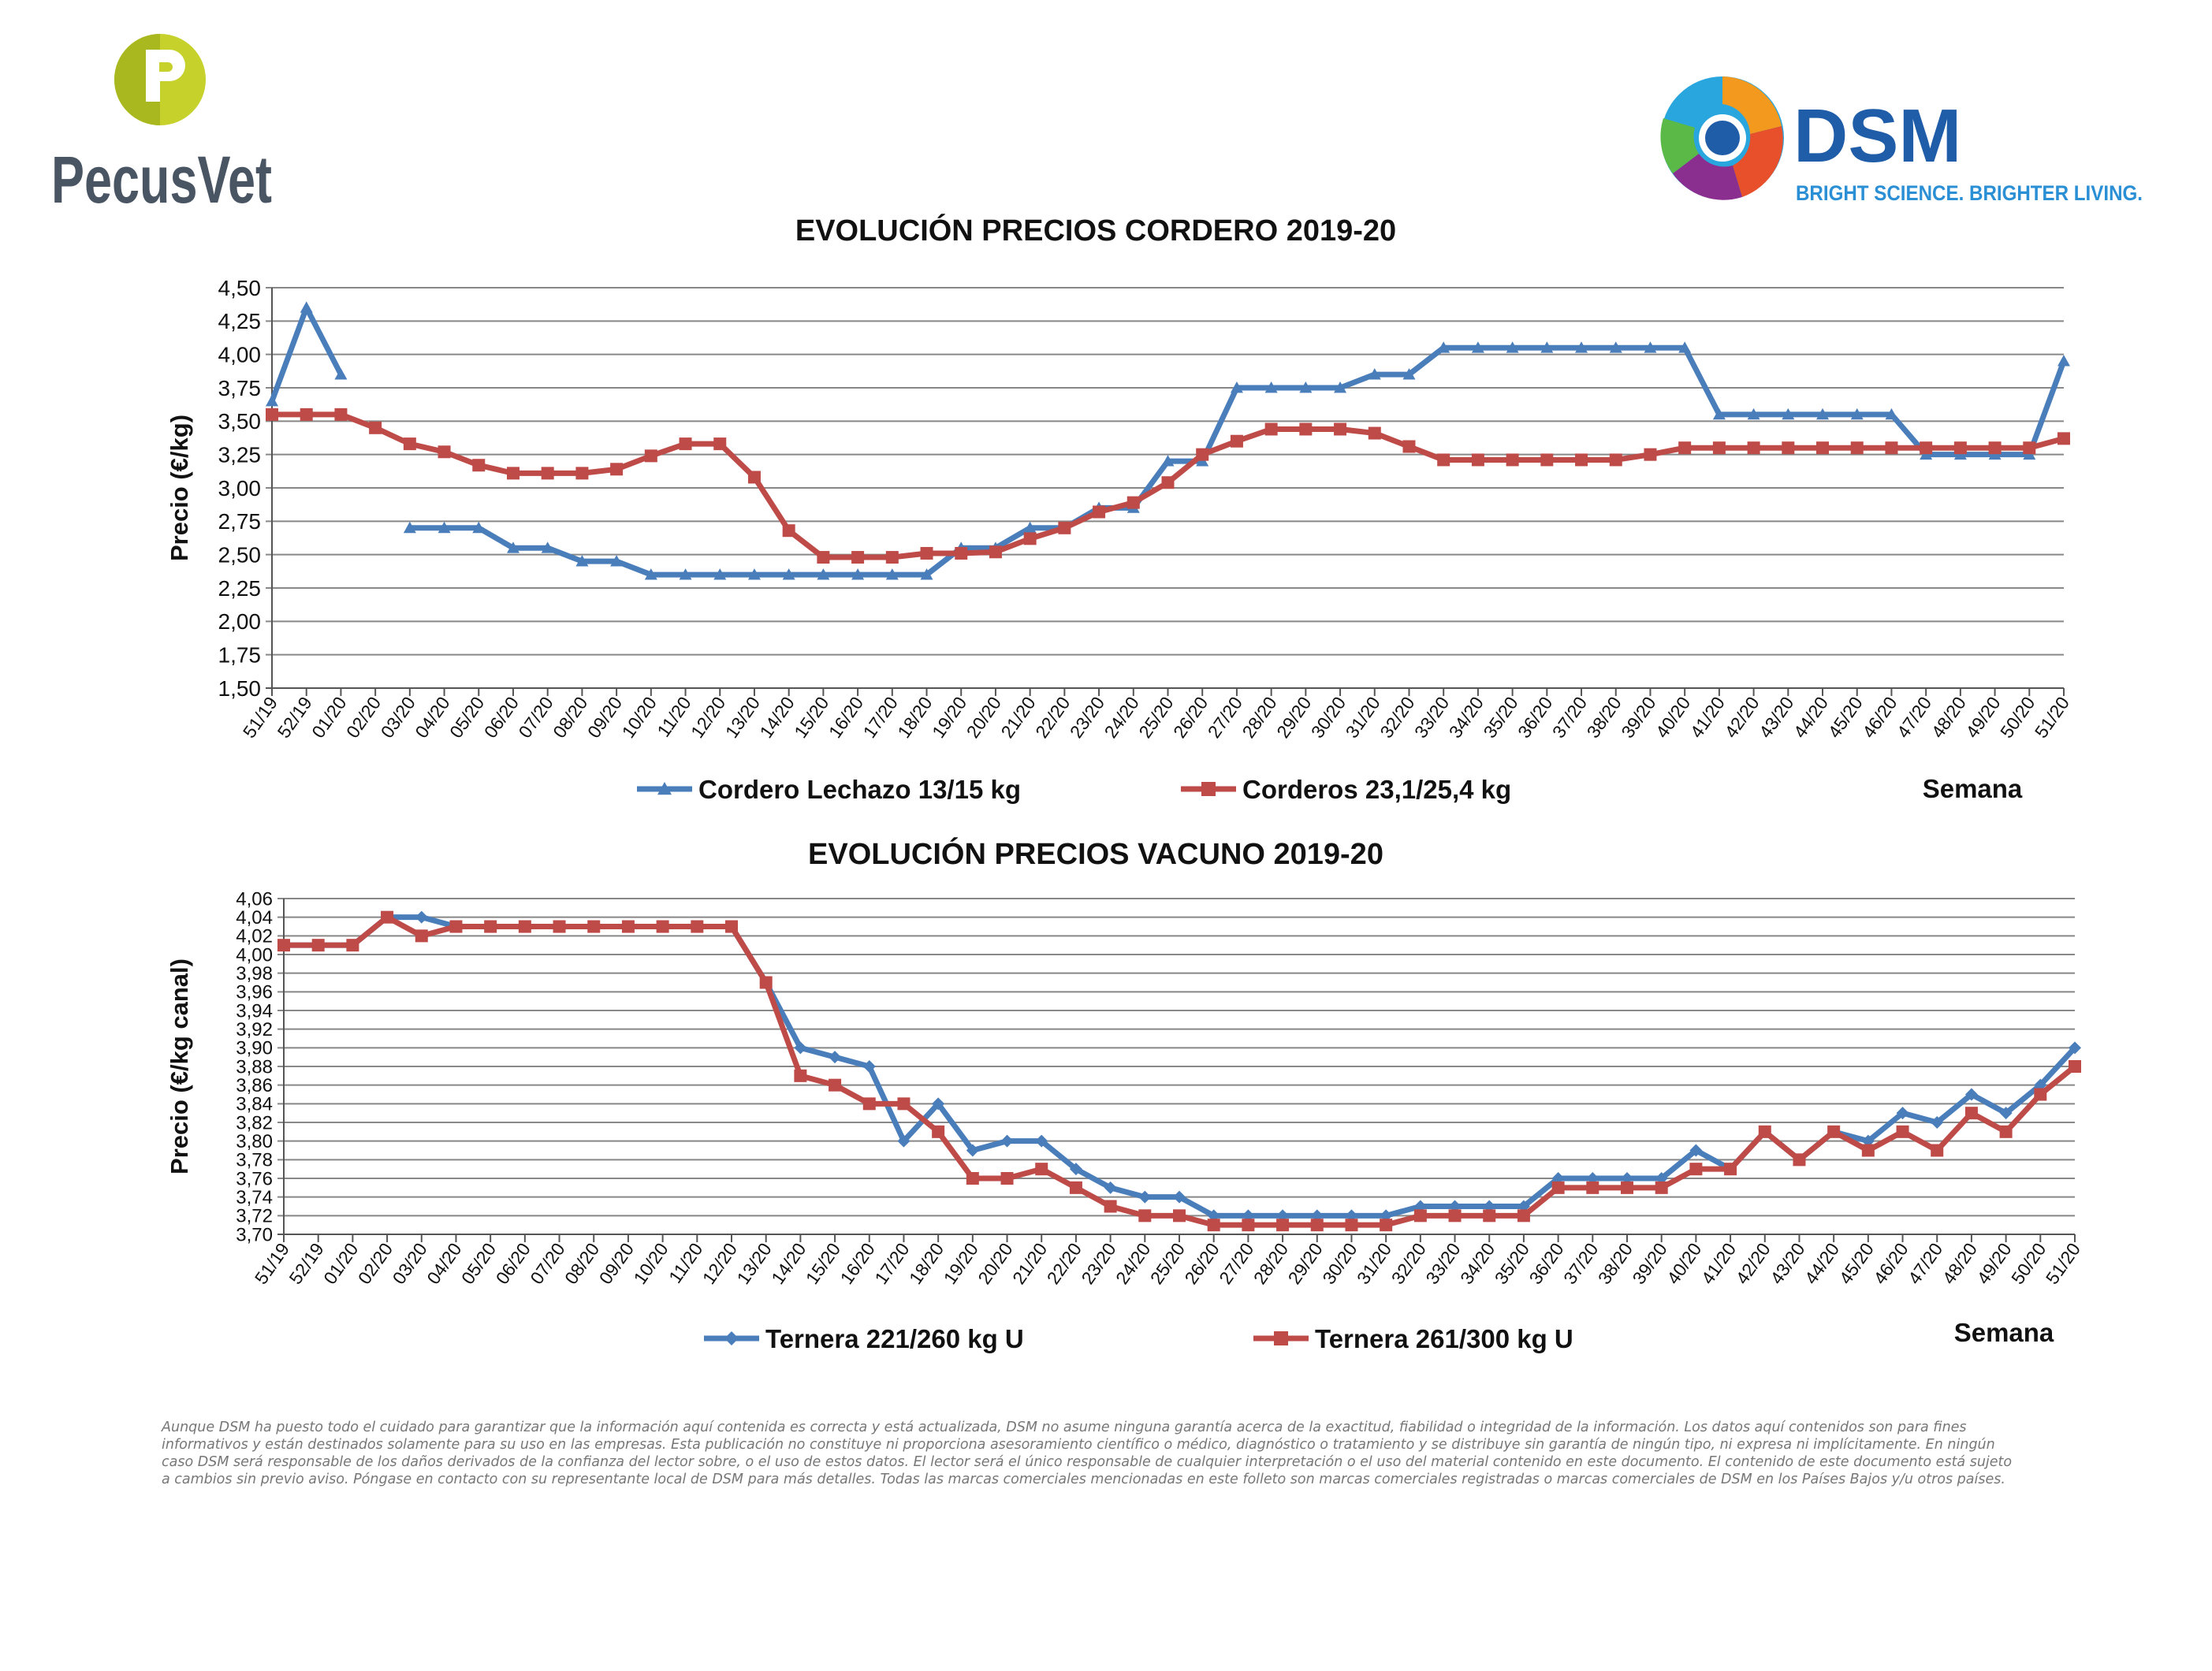 The height and width of the screenshot is (1671, 2212). Describe the element at coordinates (240, 388) in the screenshot. I see `y-tick-label: 3,75` at that location.